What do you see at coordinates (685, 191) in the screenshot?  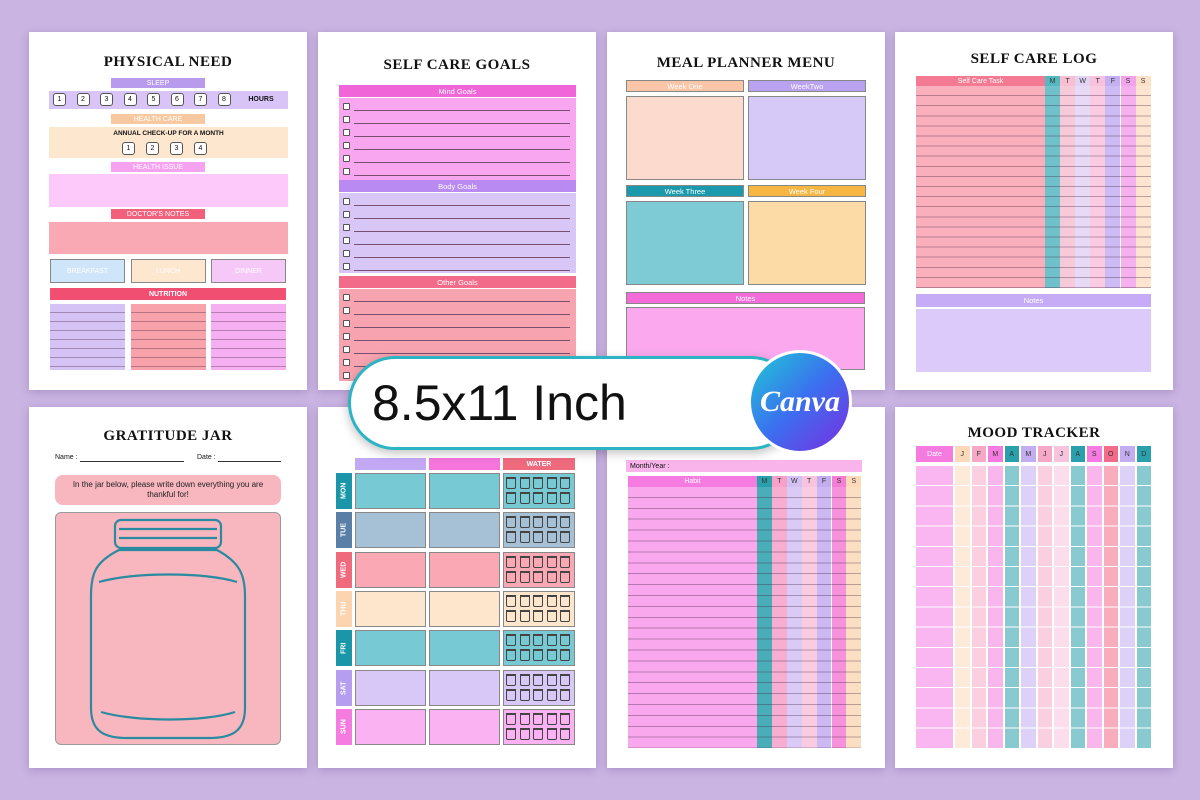 I see `label: Week Three` at bounding box center [685, 191].